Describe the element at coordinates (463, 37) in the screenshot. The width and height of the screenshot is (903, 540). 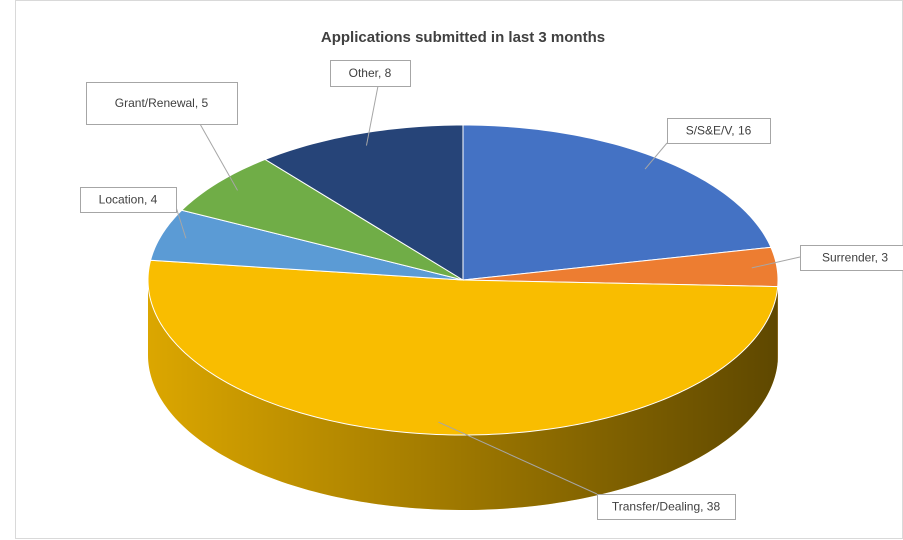
I see `chart-title: Applications submitted in last 3 months` at that location.